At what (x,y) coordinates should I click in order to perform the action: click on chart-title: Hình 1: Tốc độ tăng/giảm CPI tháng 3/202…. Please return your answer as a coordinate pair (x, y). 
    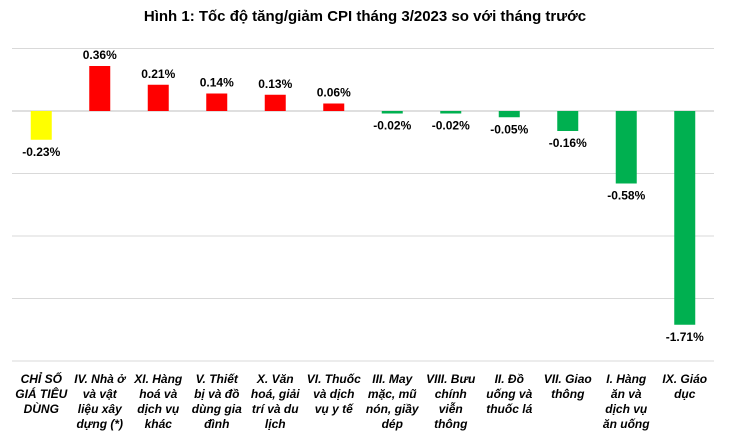
    Looking at the image, I should click on (365, 16).